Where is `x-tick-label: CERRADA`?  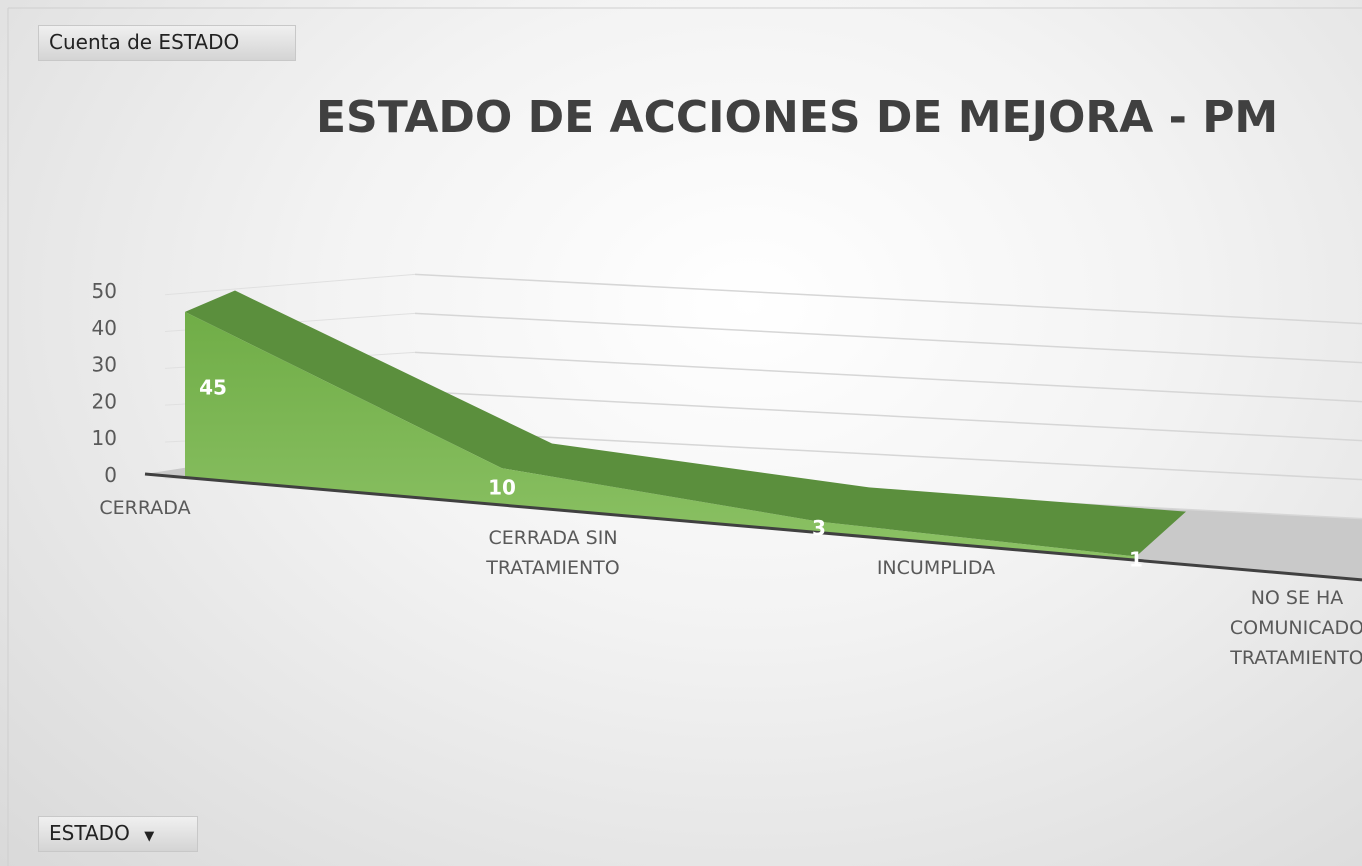 x-tick-label: CERRADA is located at coordinates (145, 508).